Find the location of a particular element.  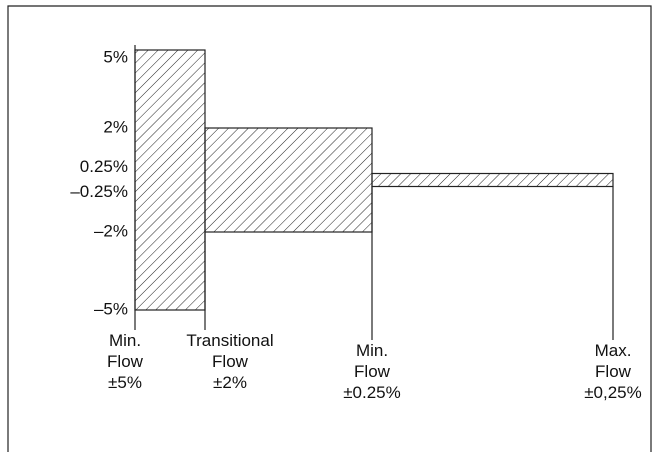

y-tick-label: –0.25% is located at coordinates (99, 191).